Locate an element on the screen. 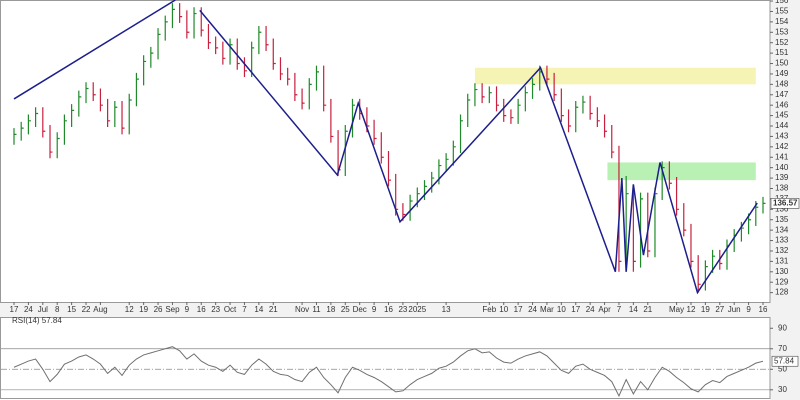  x-tick-label: 11 is located at coordinates (316, 309).